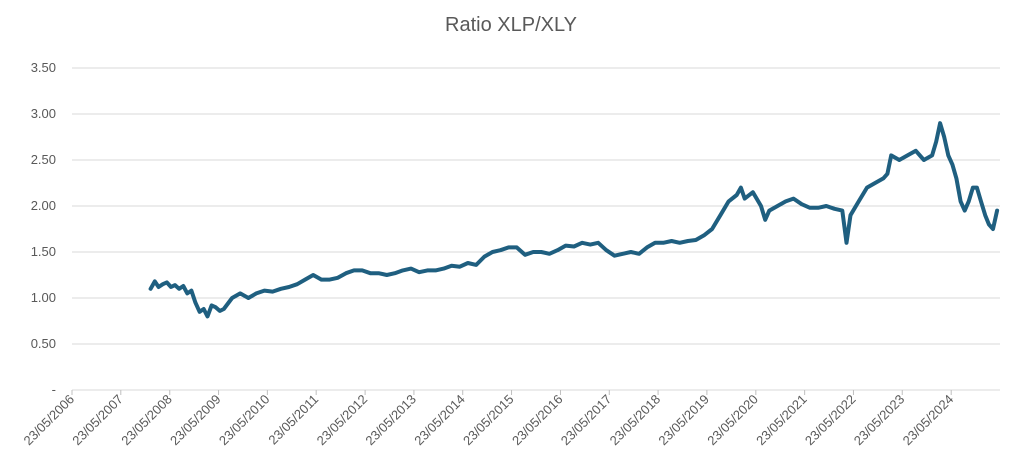 The height and width of the screenshot is (476, 1022). Describe the element at coordinates (830, 420) in the screenshot. I see `x-tick-label: 23/05/2022` at that location.